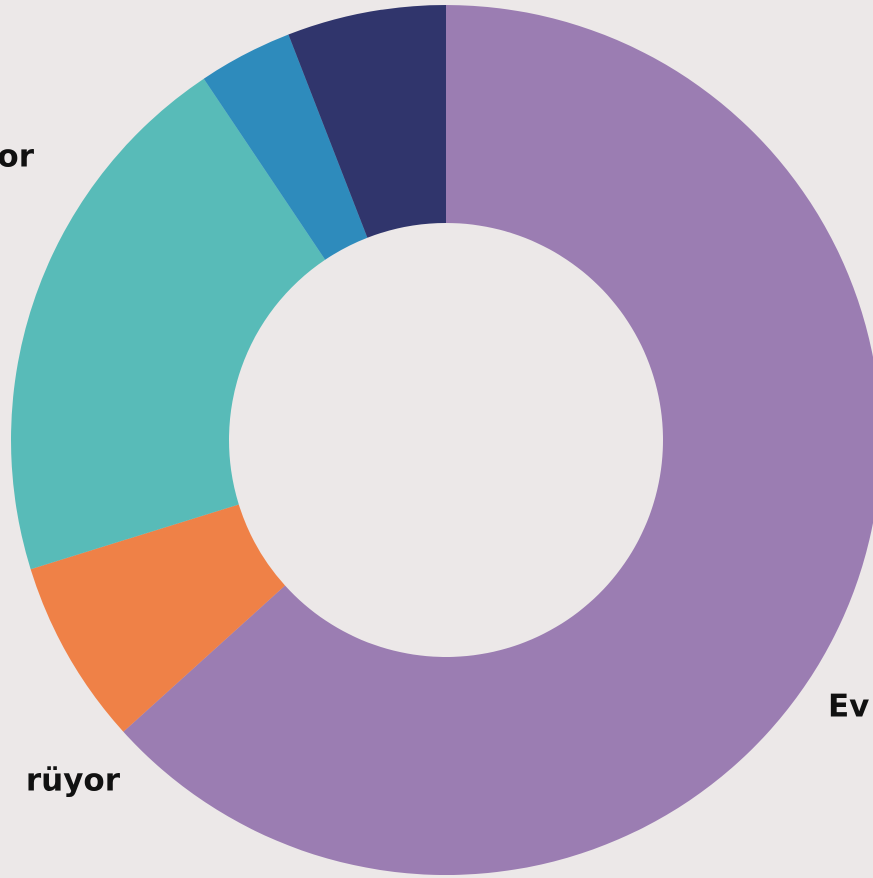 This screenshot has width=873, height=878. I want to click on slice-label: or, so click(17, 157).